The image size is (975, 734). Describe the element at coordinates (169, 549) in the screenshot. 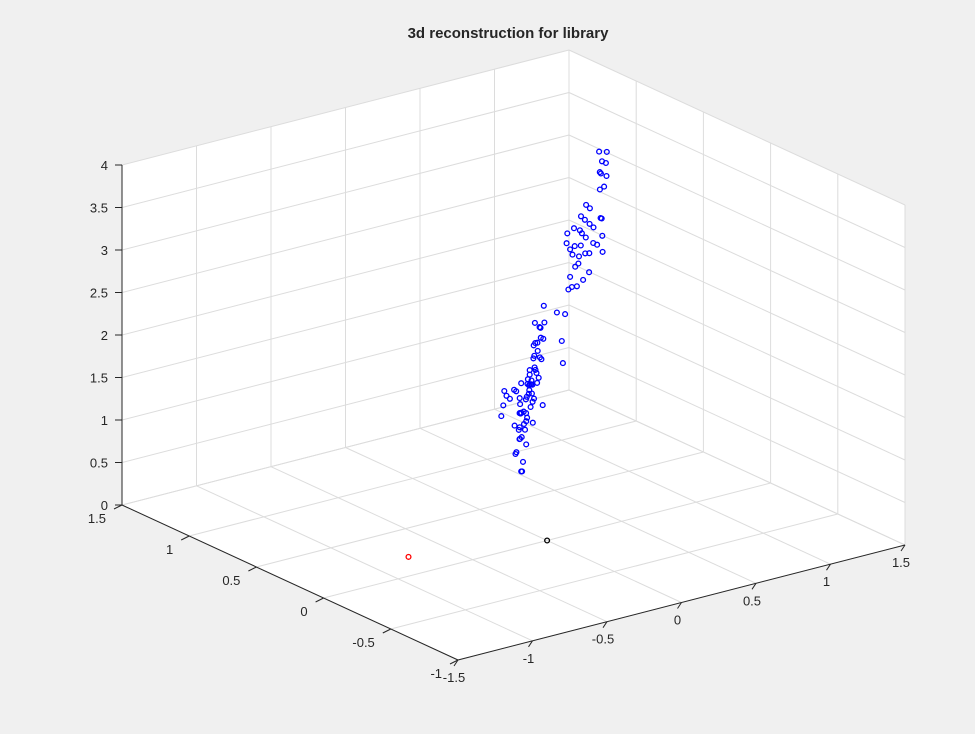

I see `y-tick-label: 1` at that location.